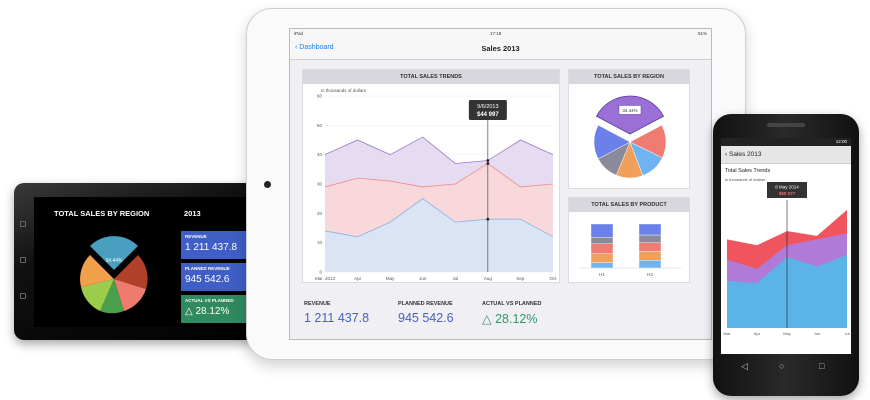 The height and width of the screenshot is (400, 870). Describe the element at coordinates (423, 278) in the screenshot. I see `x-tick-label: Jun` at that location.